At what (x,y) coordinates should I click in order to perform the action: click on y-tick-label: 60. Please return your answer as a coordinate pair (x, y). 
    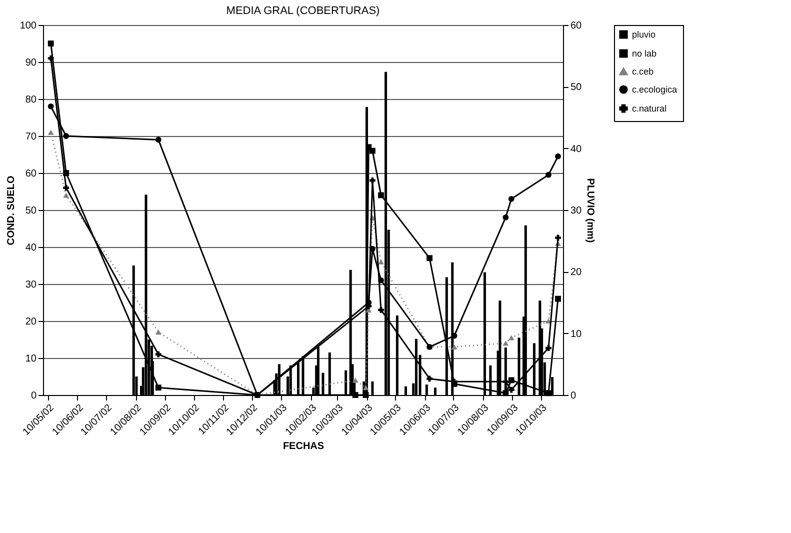
    Looking at the image, I should click on (31, 174).